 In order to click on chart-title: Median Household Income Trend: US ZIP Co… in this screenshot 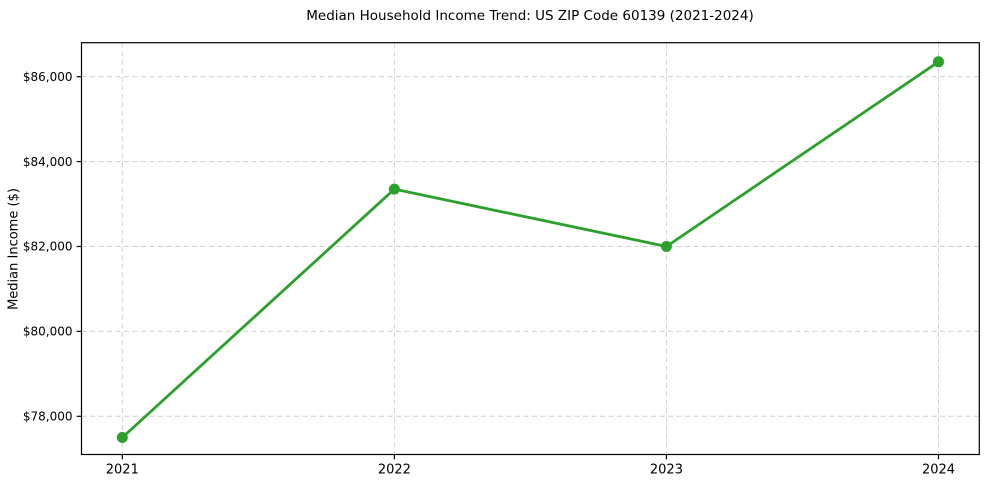, I will do `click(530, 16)`.